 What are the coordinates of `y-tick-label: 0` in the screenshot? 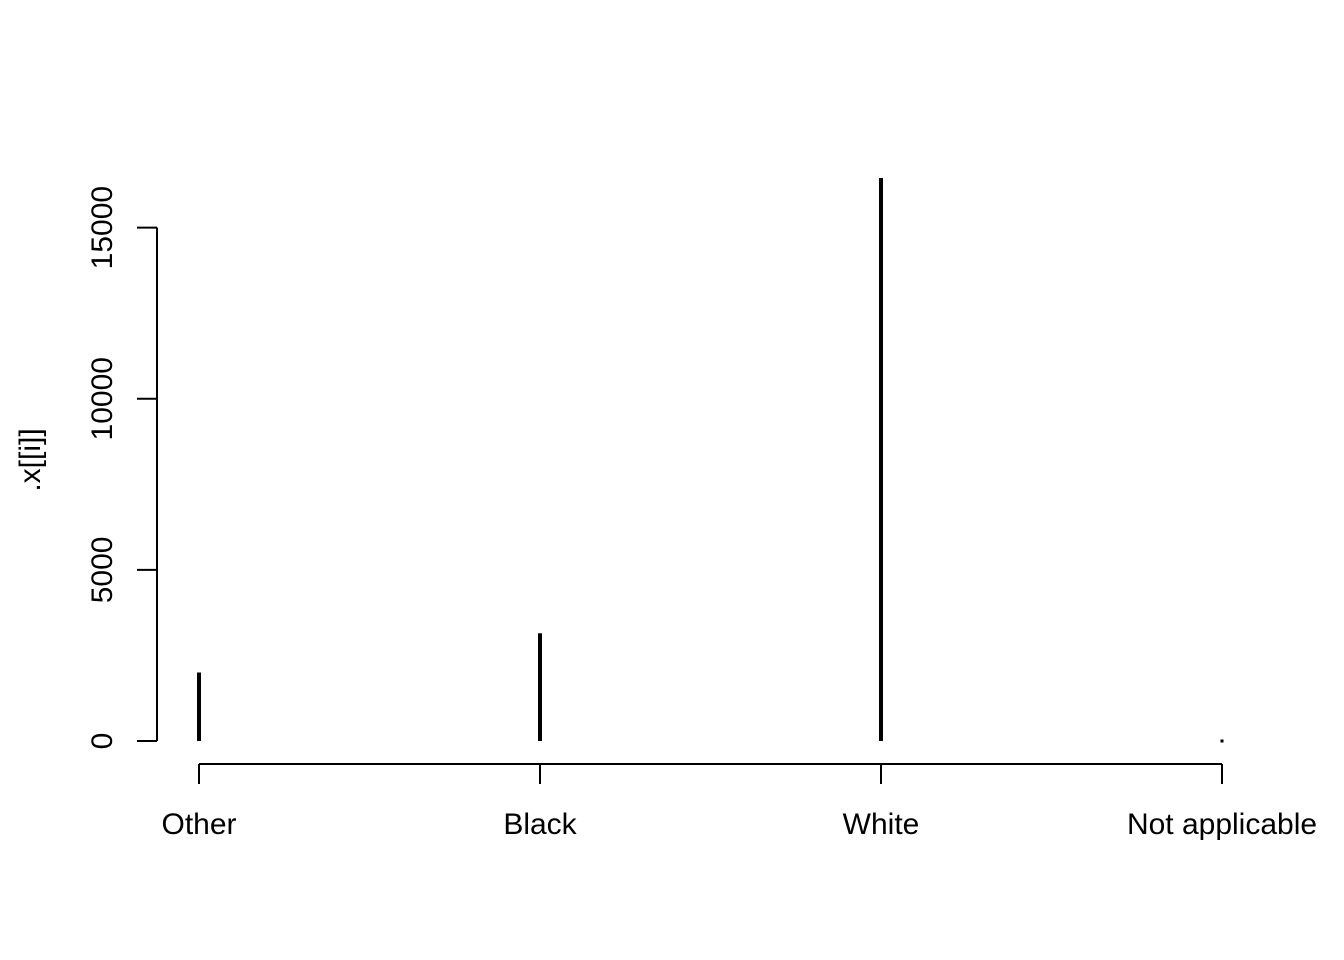 It's located at (102, 741).